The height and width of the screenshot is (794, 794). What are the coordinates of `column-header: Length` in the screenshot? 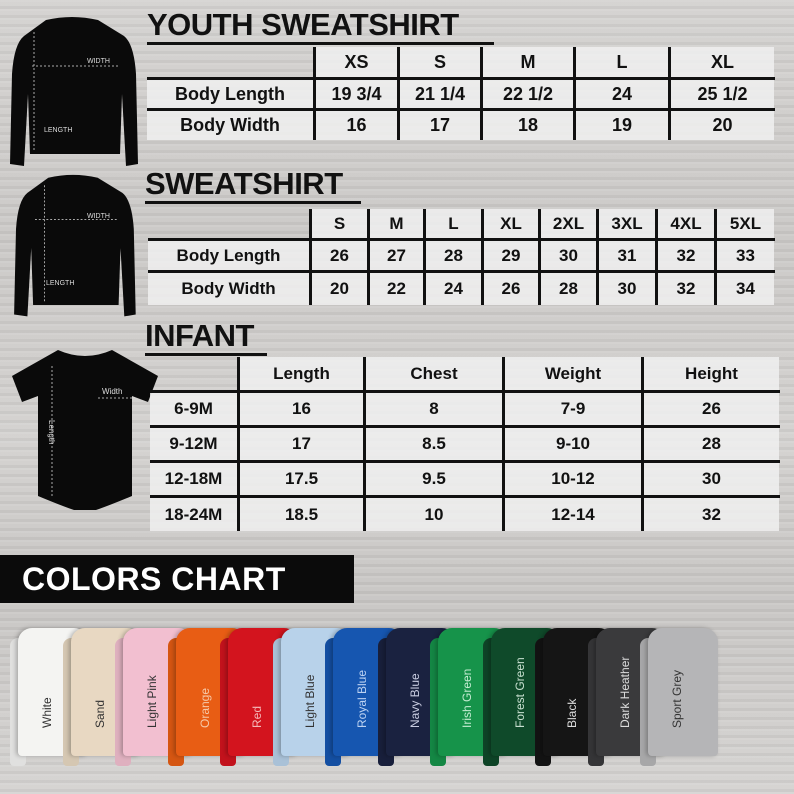 It's located at (301, 373).